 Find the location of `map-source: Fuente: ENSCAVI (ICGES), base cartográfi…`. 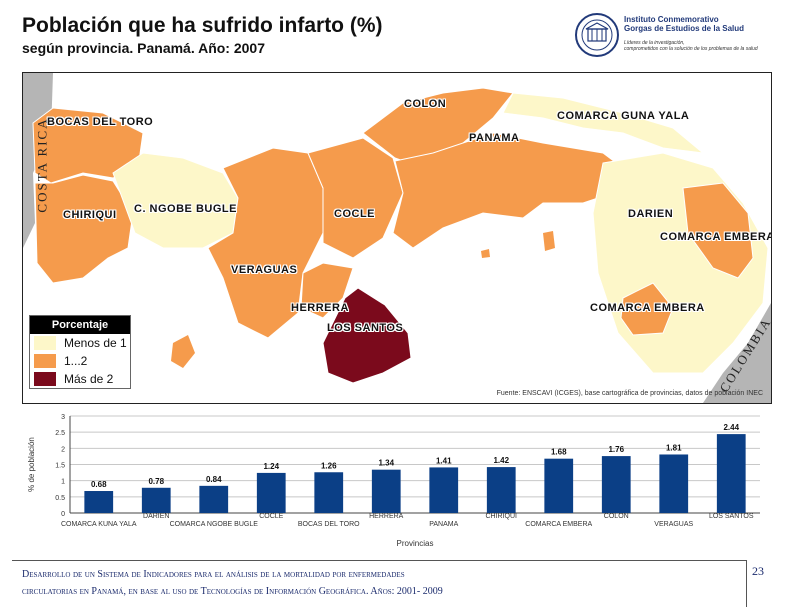

map-source: Fuente: ENSCAVI (ICGES), base cartográfi… is located at coordinates (629, 393).